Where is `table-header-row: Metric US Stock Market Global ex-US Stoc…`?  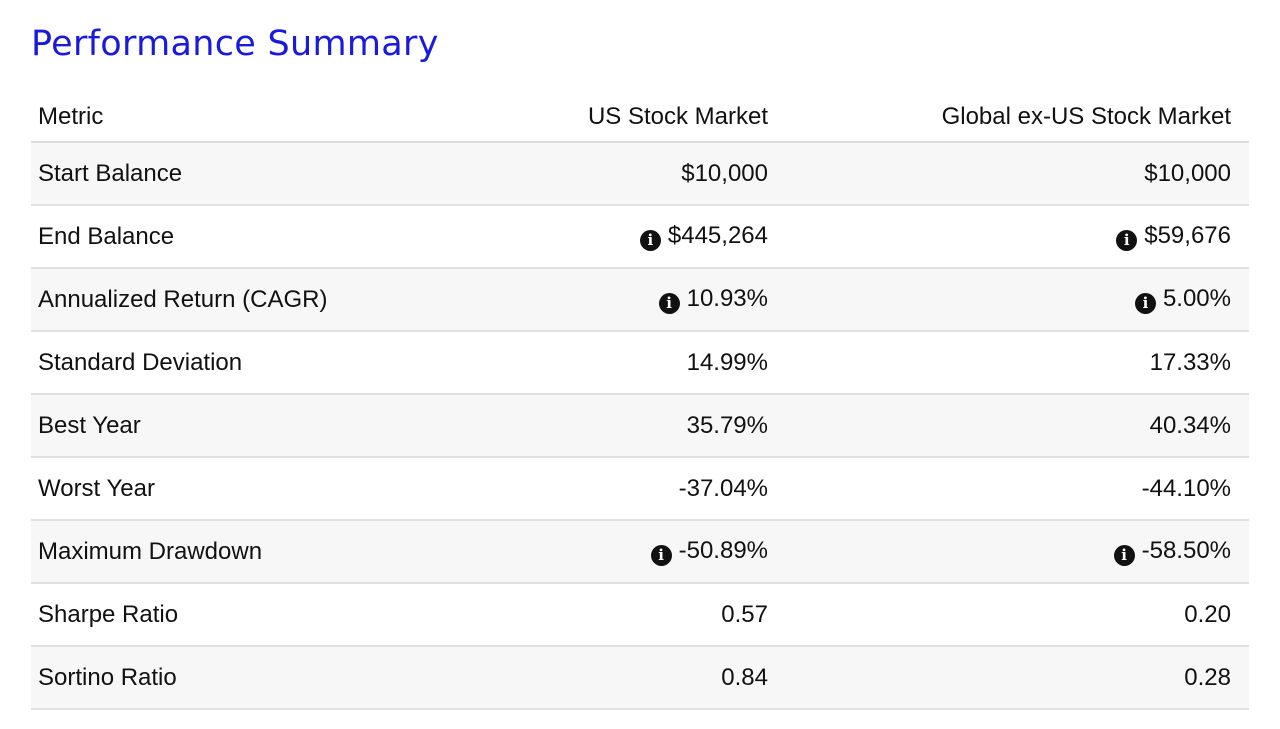 table-header-row: Metric US Stock Market Global ex-US Stoc… is located at coordinates (640, 117).